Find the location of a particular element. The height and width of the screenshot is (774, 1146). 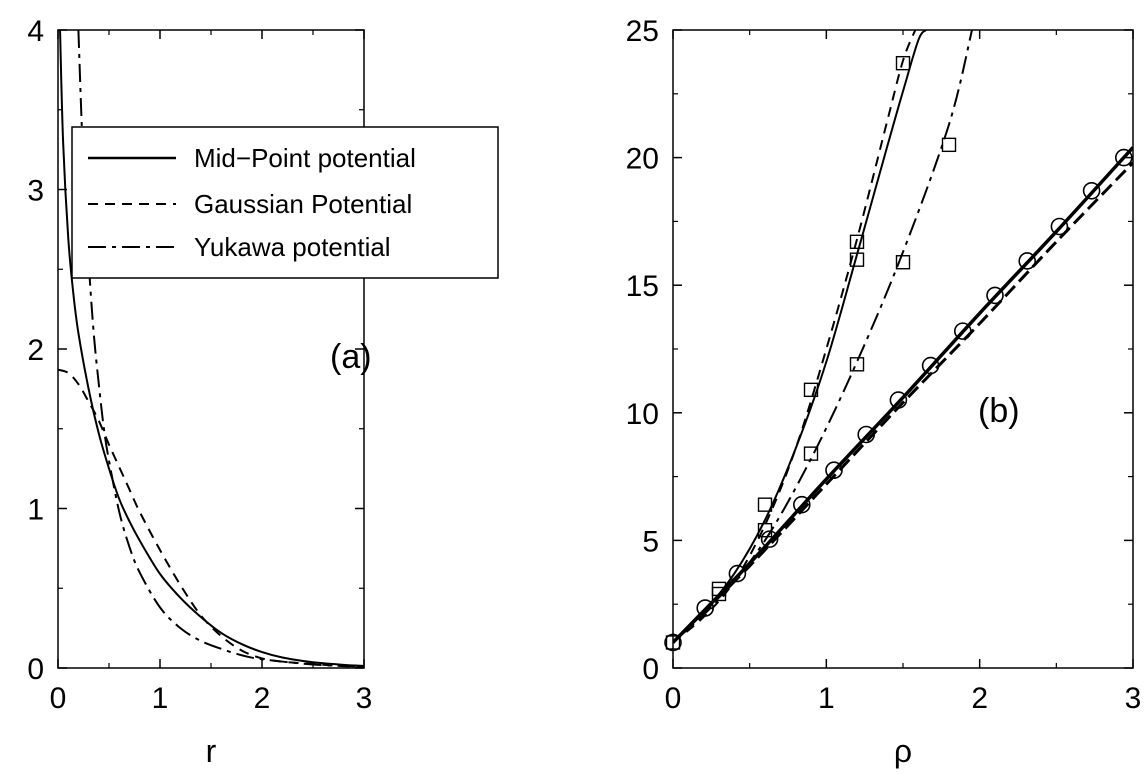

y-tick-label-a: 2 is located at coordinates (35, 350).